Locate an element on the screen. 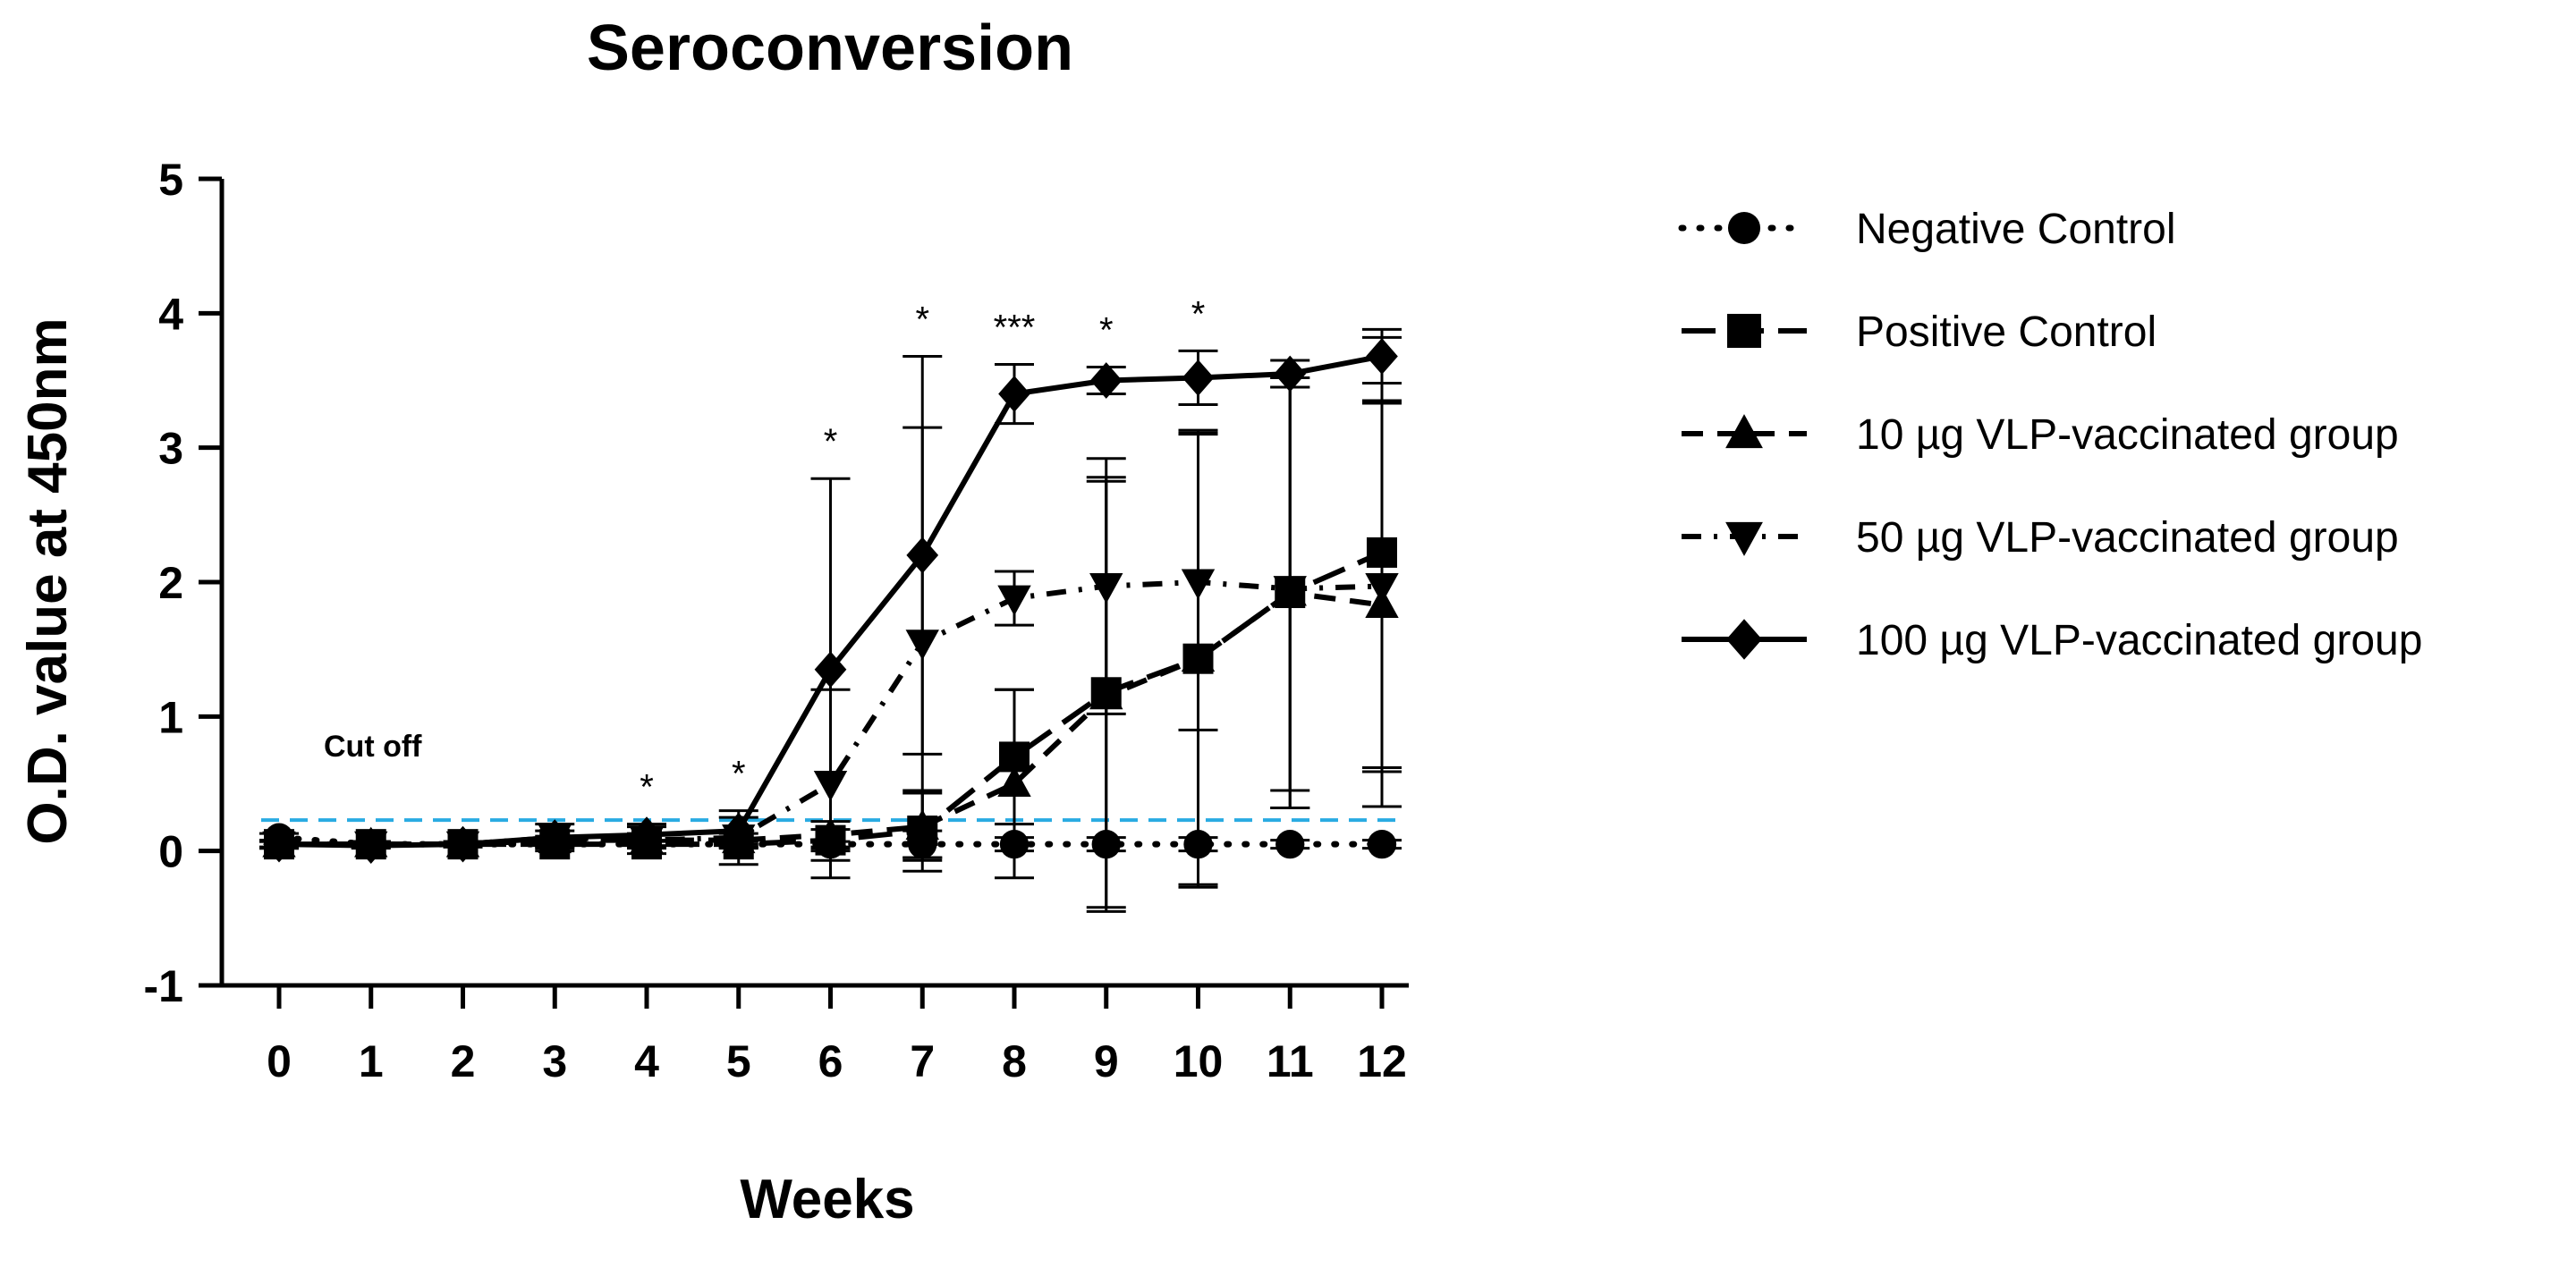  legend-label: 100 µg VLP-vaccinated group is located at coordinates (2139, 640).